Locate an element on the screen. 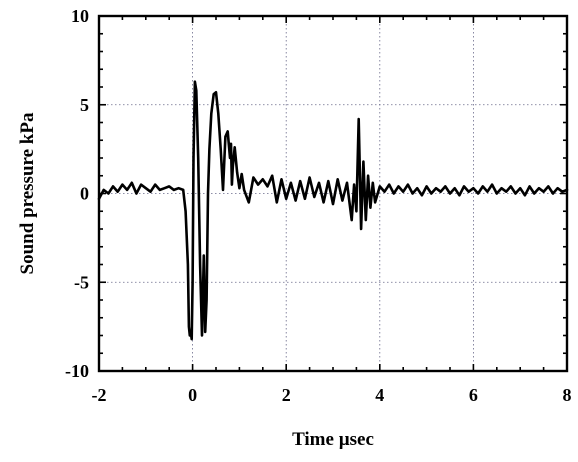  x-tick-label: 2 is located at coordinates (286, 395).